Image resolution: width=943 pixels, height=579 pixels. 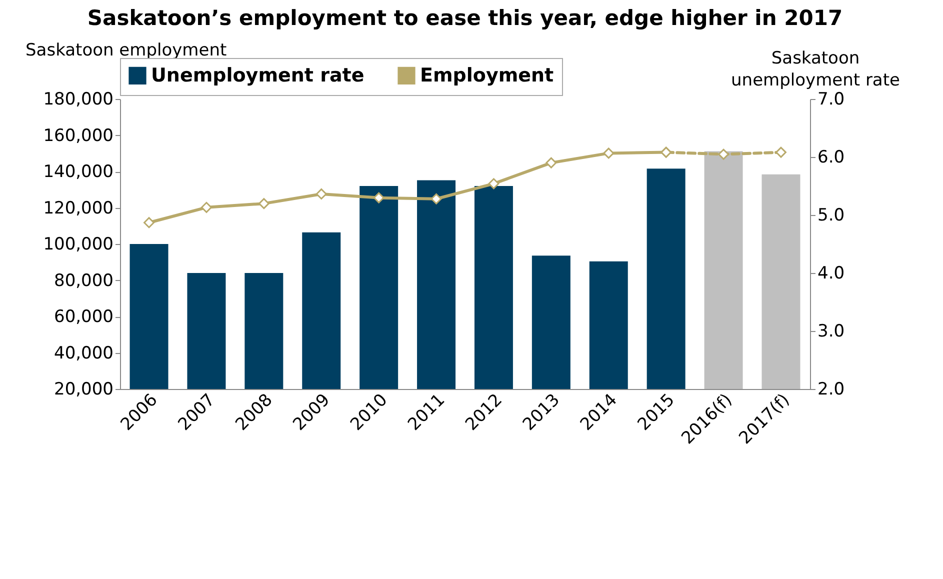 What do you see at coordinates (78, 244) in the screenshot?
I see `y-tick-label: 100,000` at bounding box center [78, 244].